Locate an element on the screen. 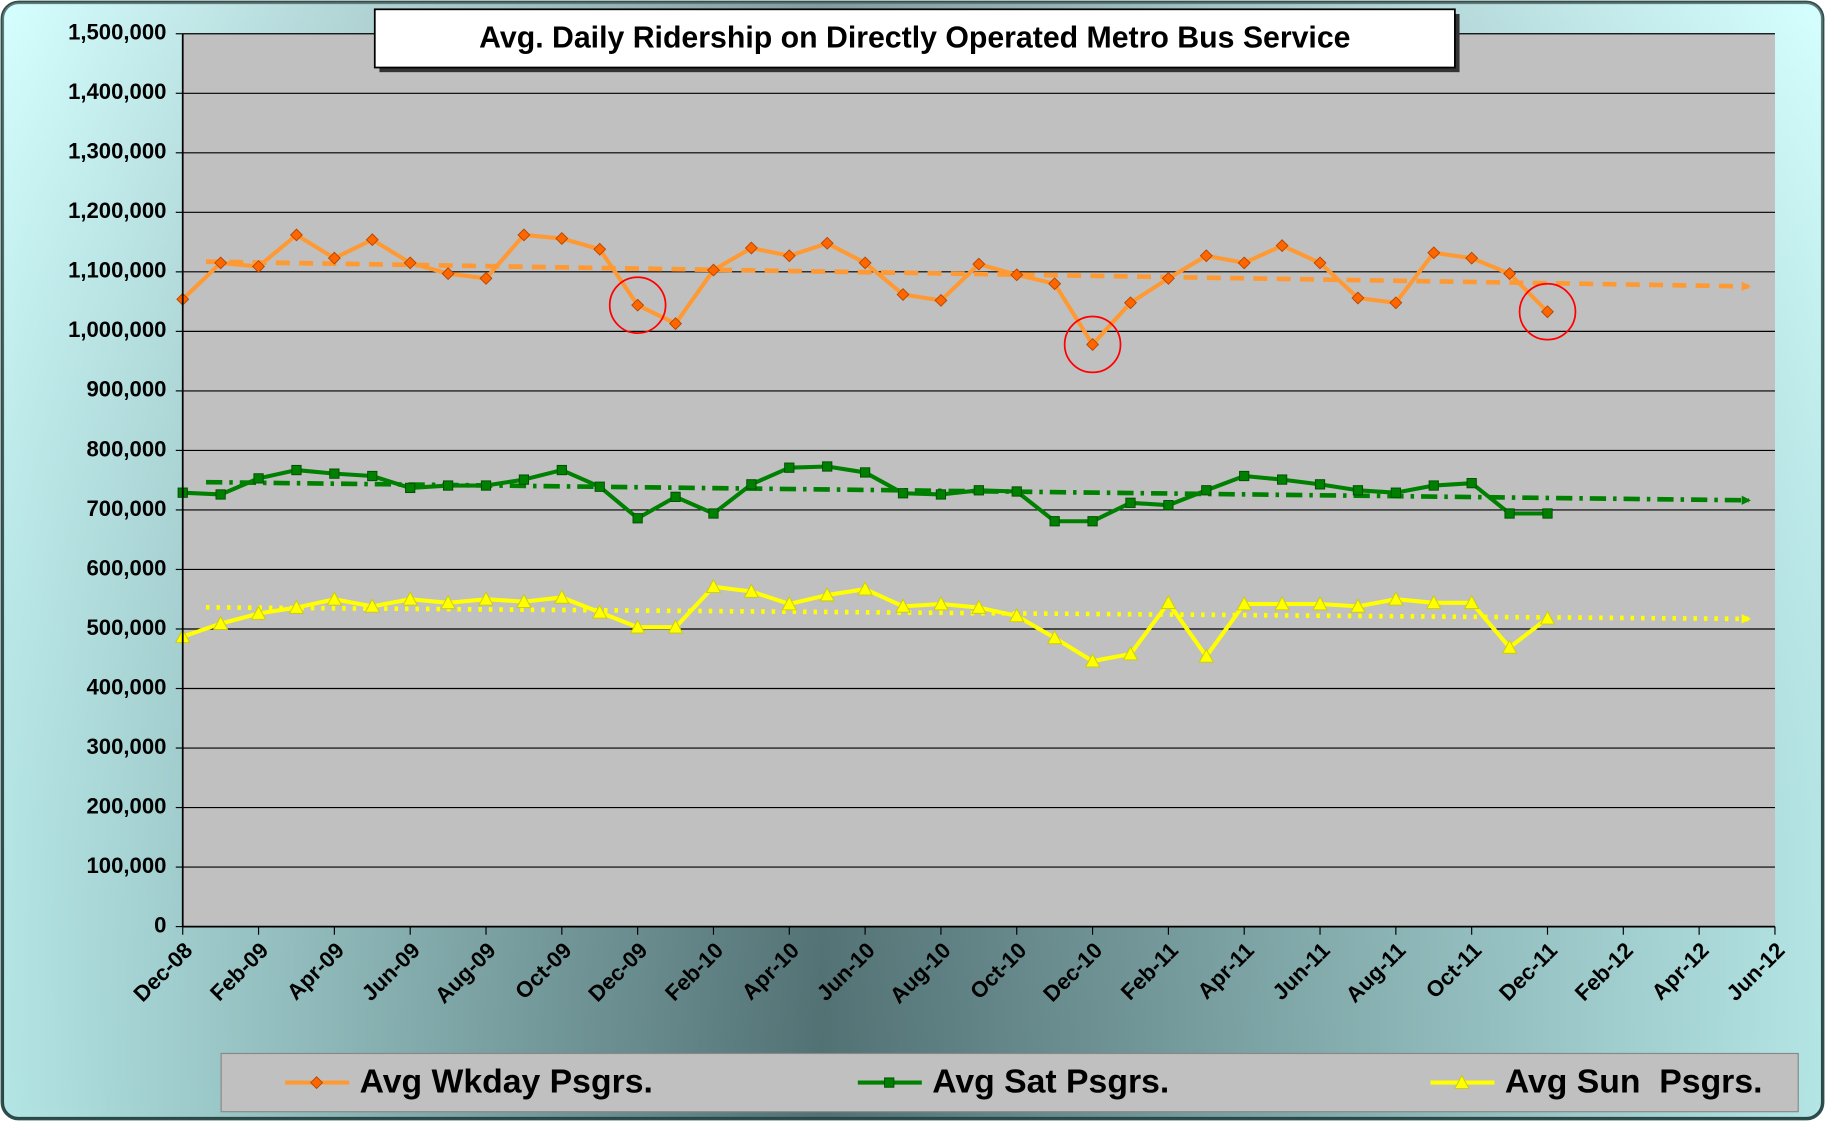 Image resolution: width=1825 pixels, height=1121 pixels. y-tick-label: 100,000 is located at coordinates (127, 865).